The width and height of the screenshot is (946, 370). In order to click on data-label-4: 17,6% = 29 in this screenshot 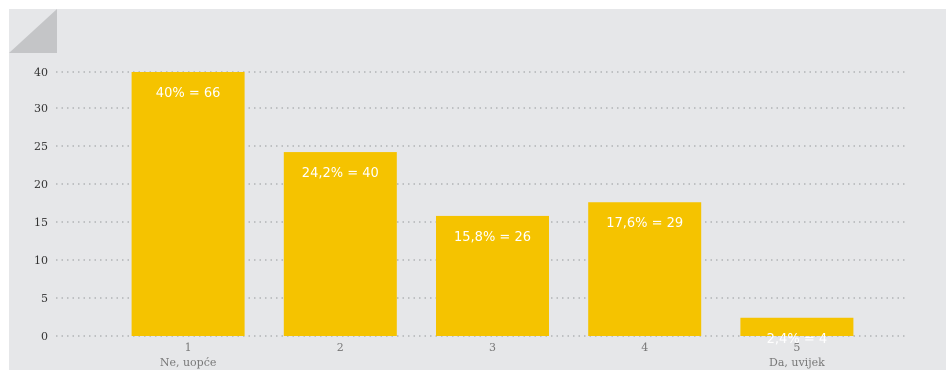, I will do `click(644, 223)`.